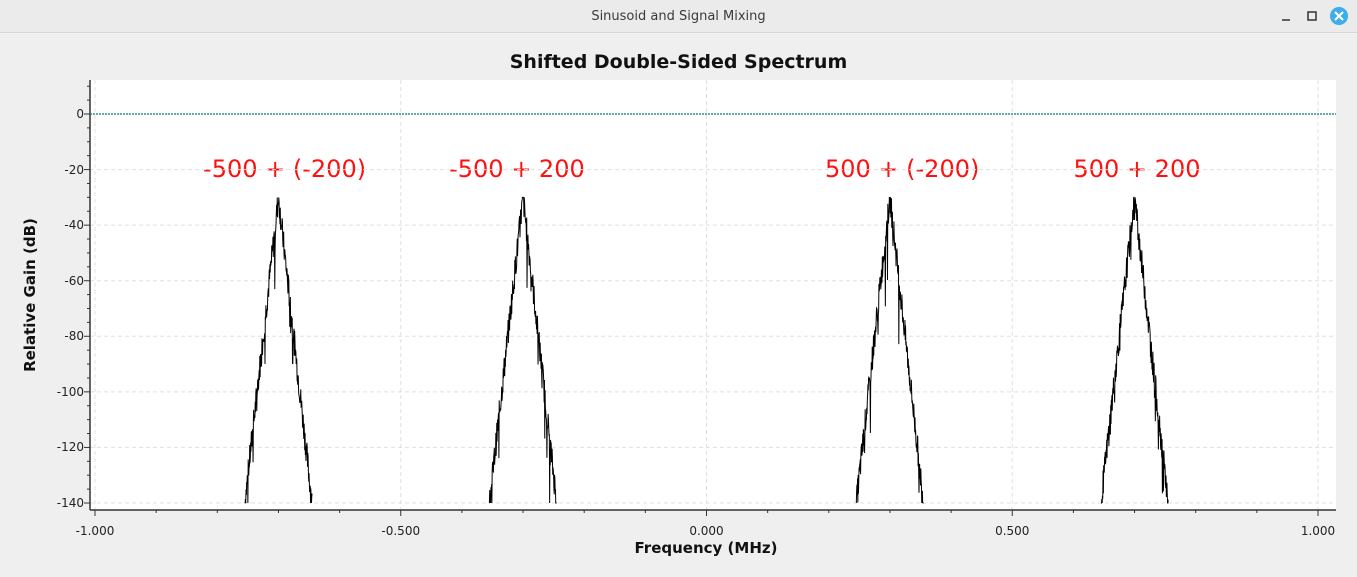 Image resolution: width=1357 pixels, height=577 pixels. What do you see at coordinates (70, 503) in the screenshot?
I see `y-tick-label: -140` at bounding box center [70, 503].